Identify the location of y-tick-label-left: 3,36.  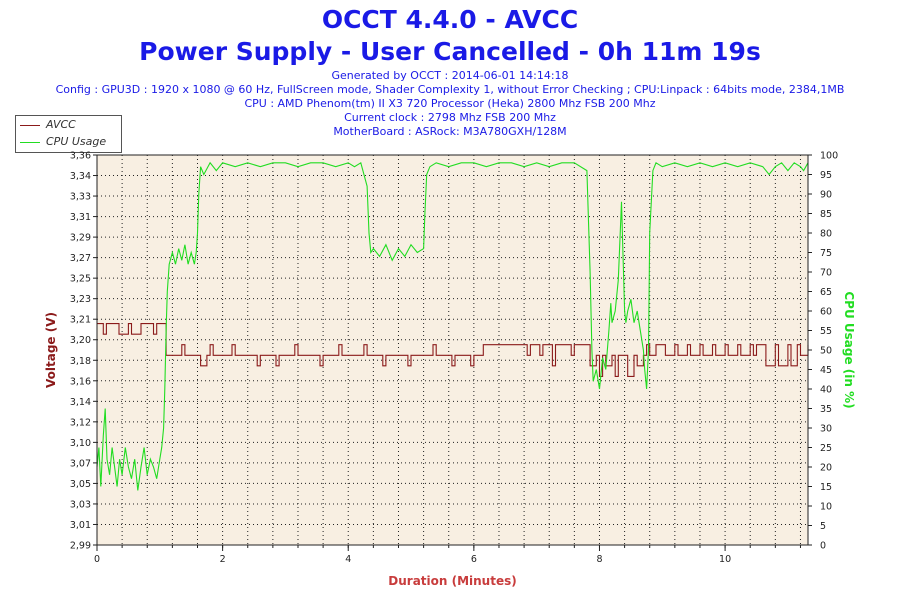
(80, 156).